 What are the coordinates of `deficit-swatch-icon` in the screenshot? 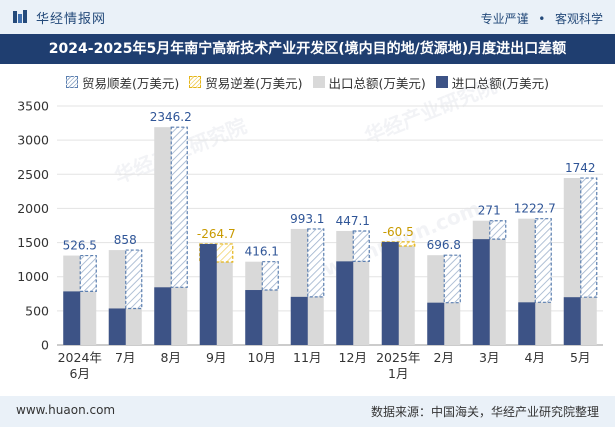 It's located at (195, 82).